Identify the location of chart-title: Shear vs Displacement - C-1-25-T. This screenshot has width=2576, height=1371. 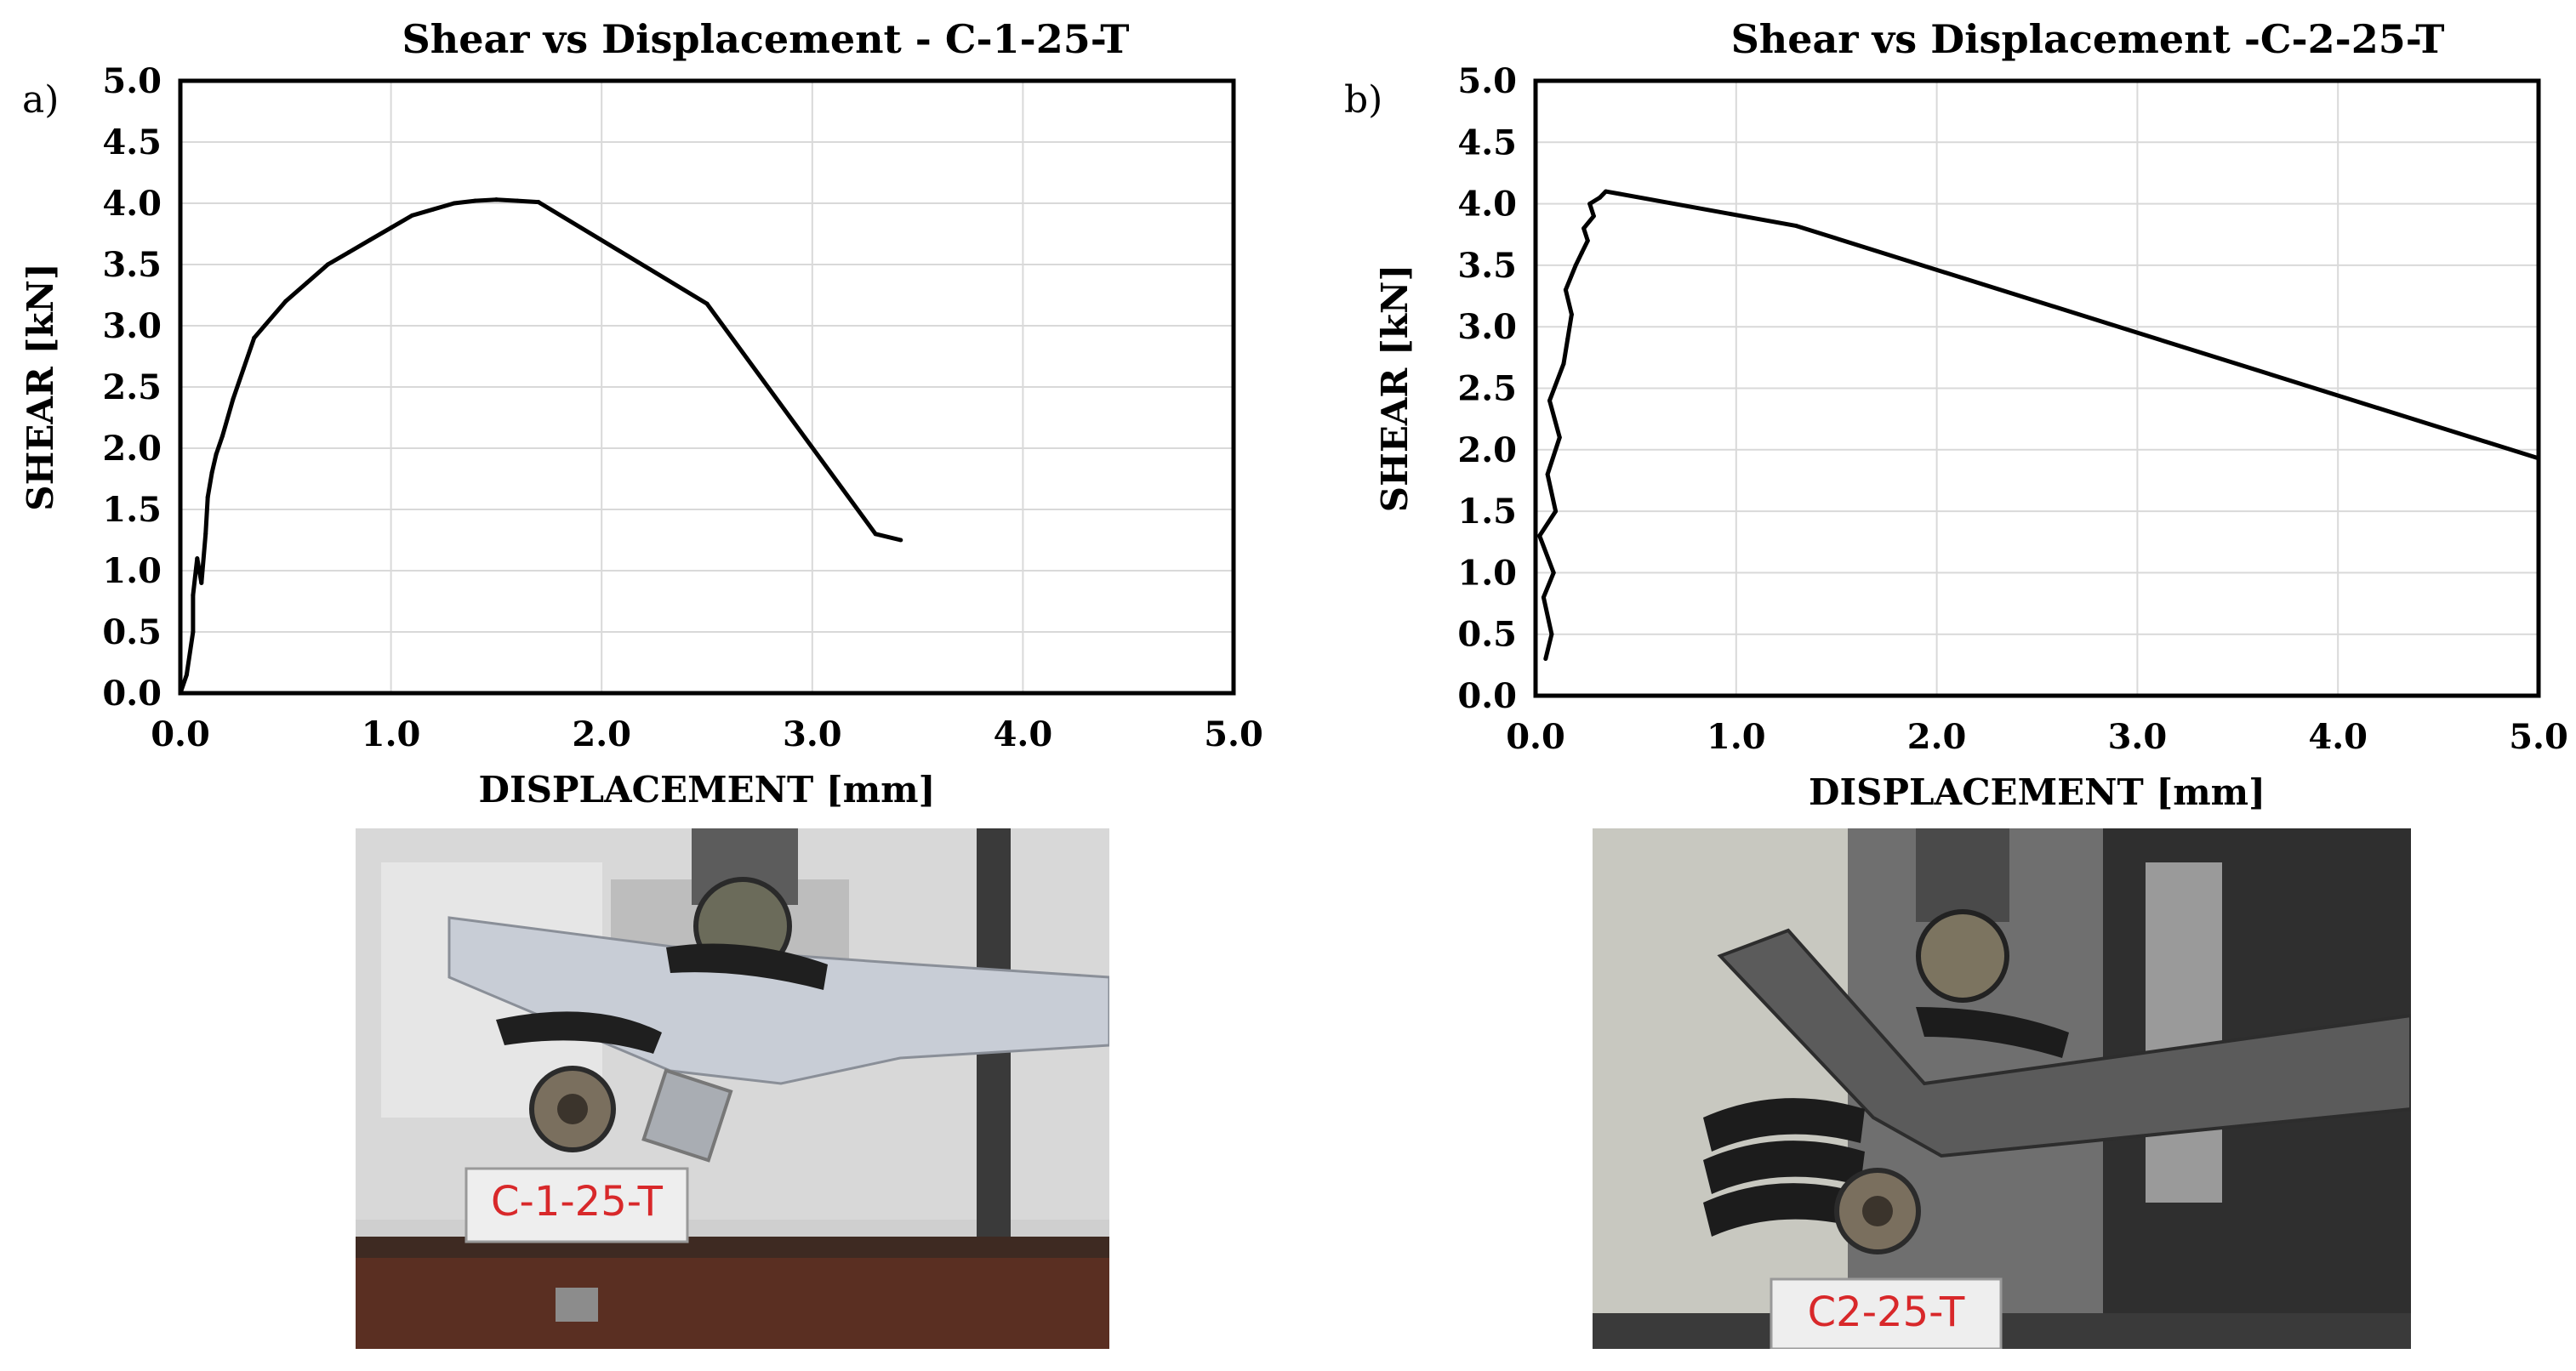
(766, 39).